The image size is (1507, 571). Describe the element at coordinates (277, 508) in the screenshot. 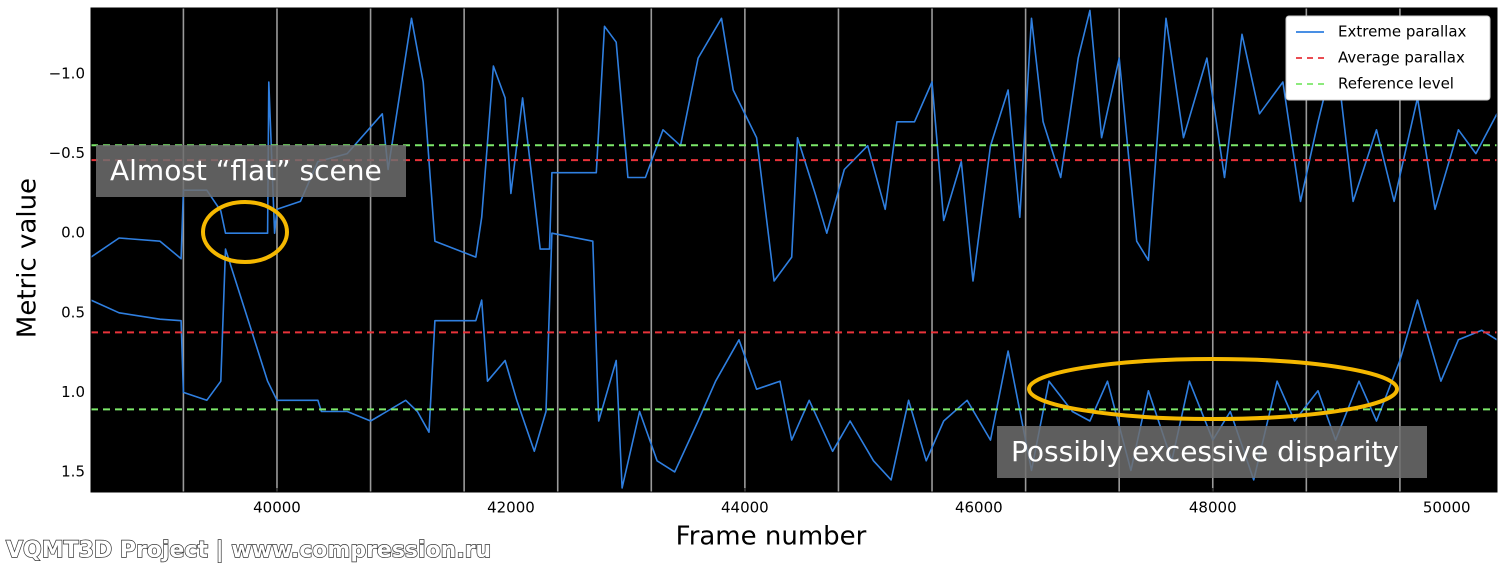

I see `x-tick-label: 40000` at that location.